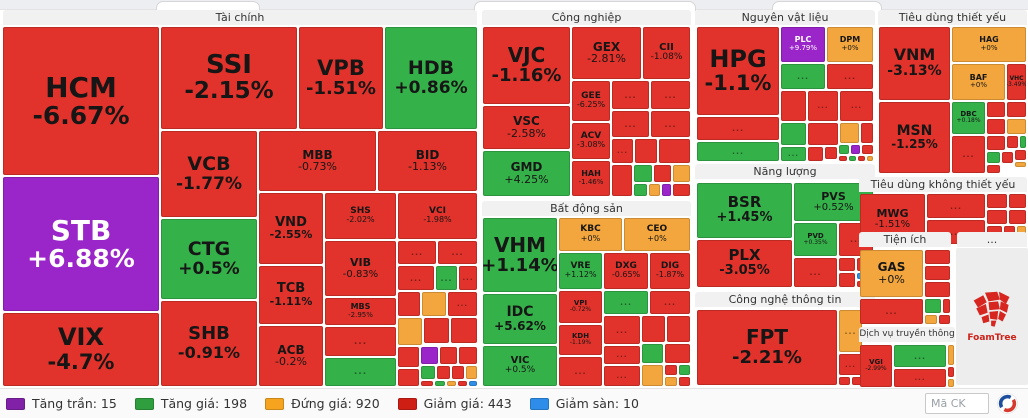 Image resolution: width=1028 pixels, height=418 pixels. What do you see at coordinates (943, 184) in the screenshot?
I see `section-header-tieu-dung-khong-thiet-yeu: Tiêu dùng không thiết yếu` at bounding box center [943, 184].